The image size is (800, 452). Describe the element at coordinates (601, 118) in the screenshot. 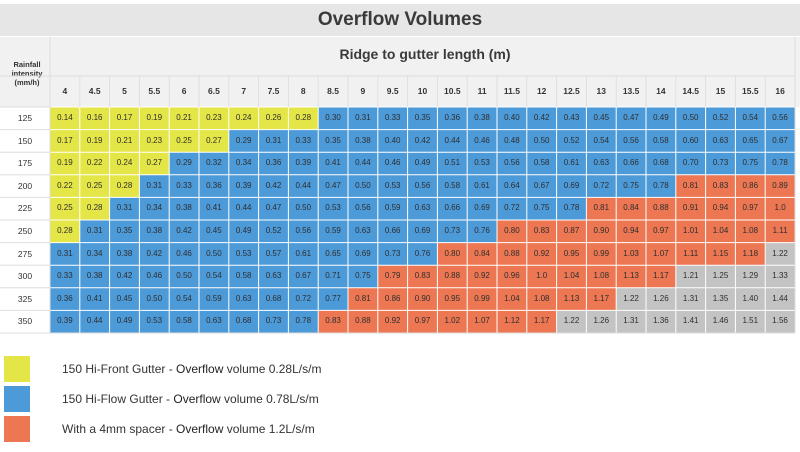

I see `table-cell: 0.45` at that location.